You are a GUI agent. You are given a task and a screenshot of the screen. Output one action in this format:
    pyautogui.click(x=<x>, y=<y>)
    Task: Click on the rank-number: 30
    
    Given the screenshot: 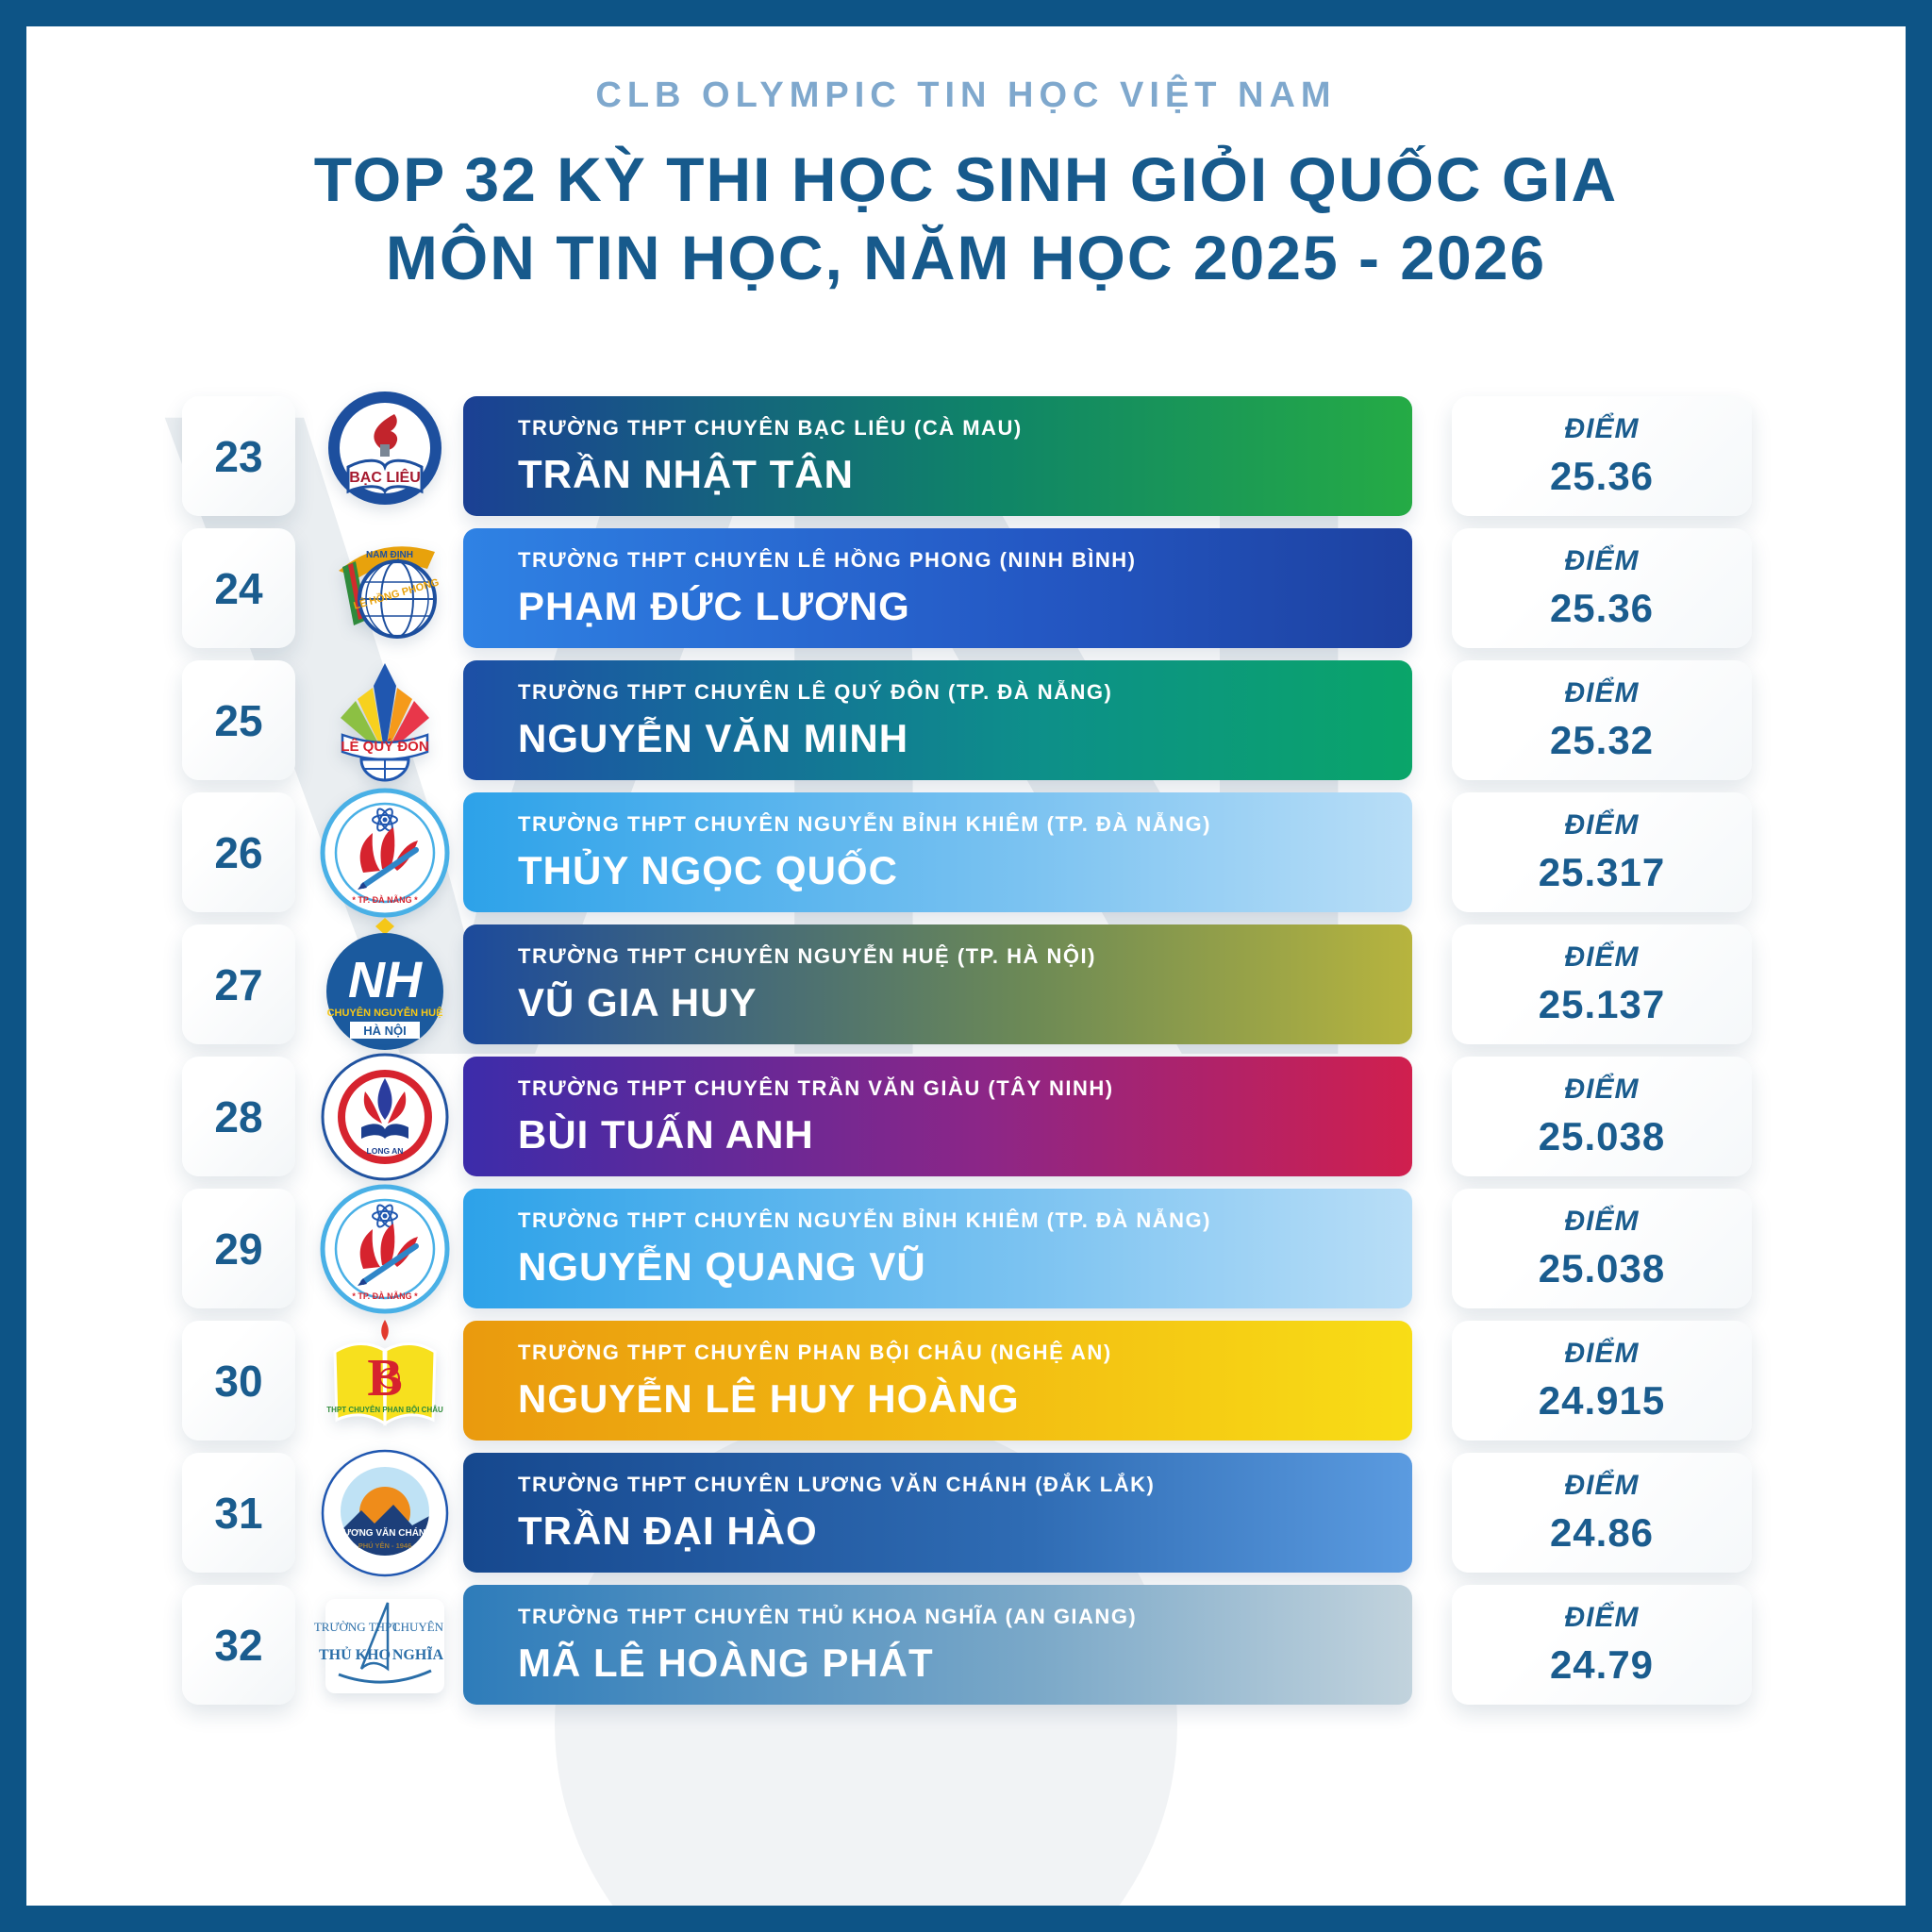 What is the action you would take?
    pyautogui.click(x=239, y=1381)
    